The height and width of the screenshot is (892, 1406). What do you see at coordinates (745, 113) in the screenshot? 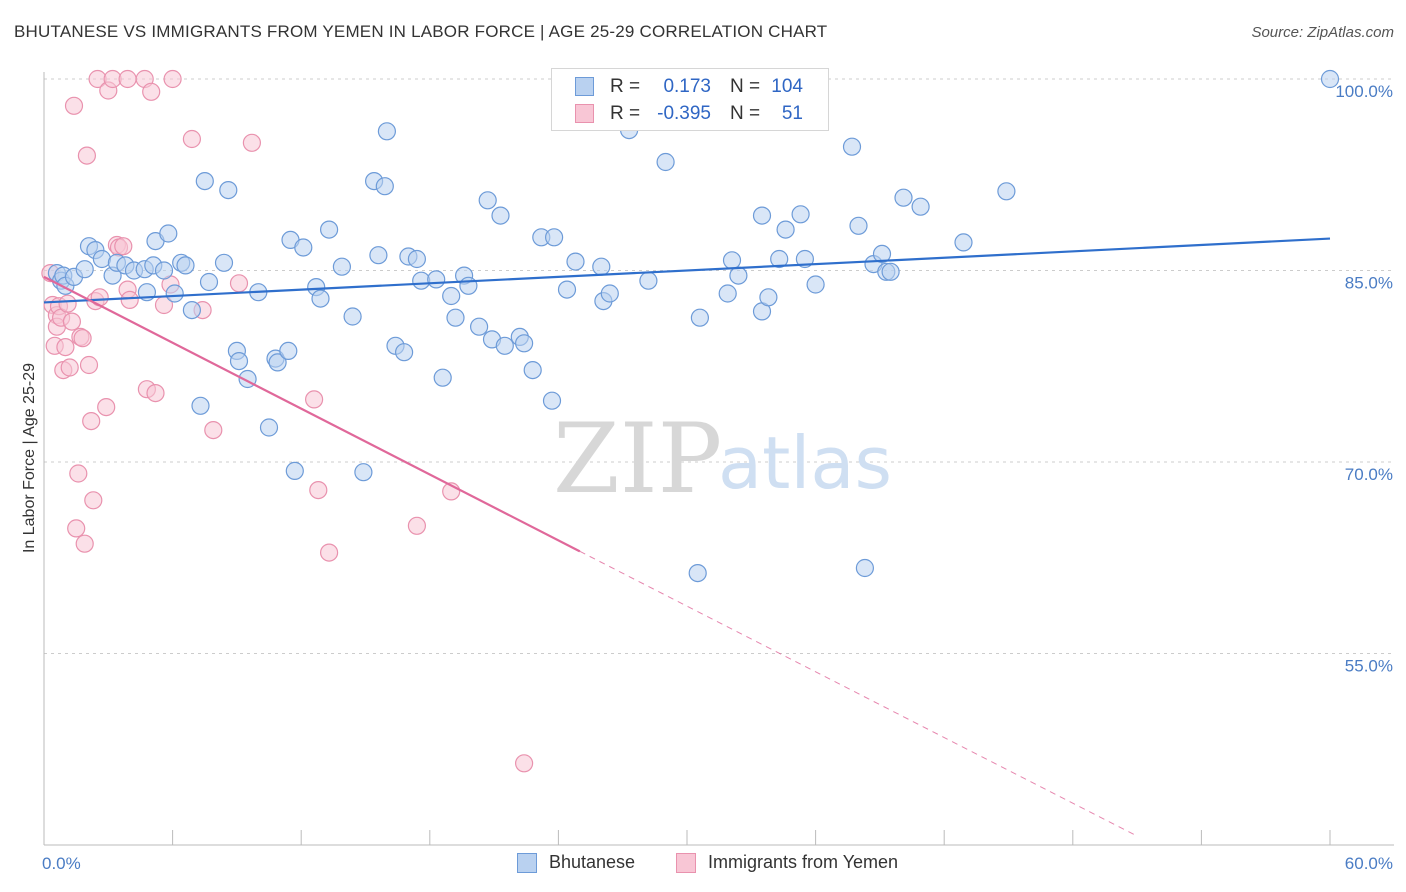
I see `legend-n-label: N =` at bounding box center [745, 113].